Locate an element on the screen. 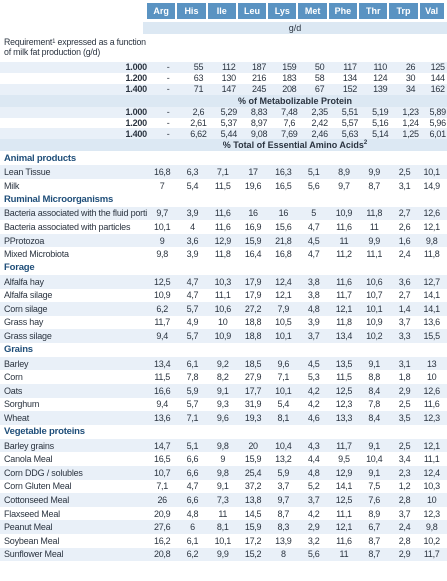 Image resolution: width=447 pixels, height=581 pixels. cell-lys: 10,5 is located at coordinates (283, 322).